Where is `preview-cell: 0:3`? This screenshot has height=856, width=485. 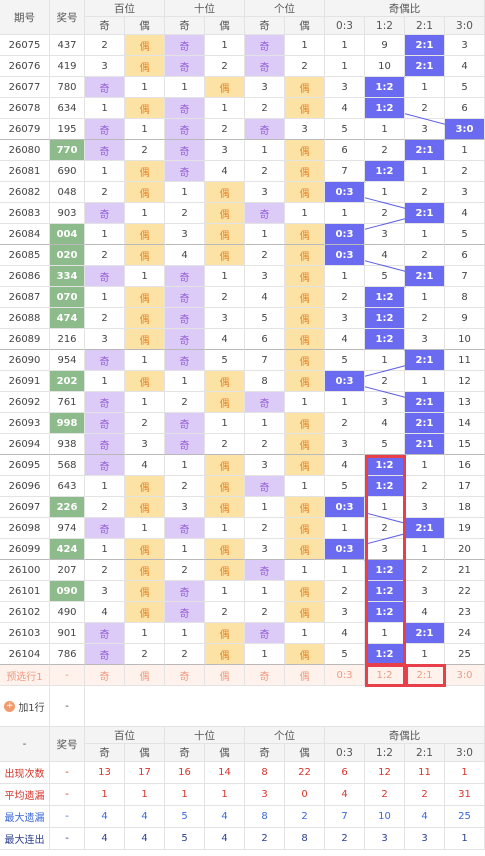
preview-cell: 0:3 is located at coordinates (345, 675).